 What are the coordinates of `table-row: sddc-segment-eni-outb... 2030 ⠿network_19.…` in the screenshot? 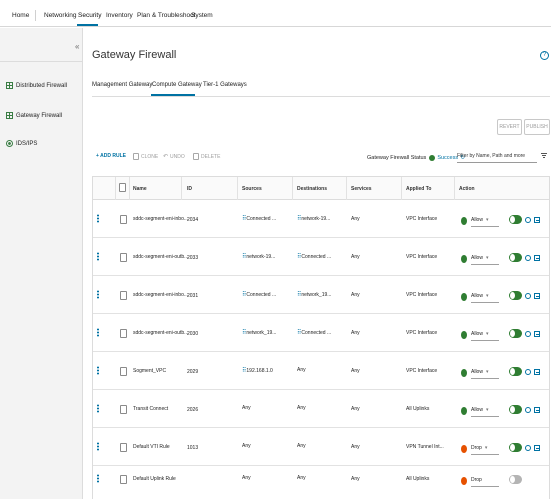 It's located at (321, 333).